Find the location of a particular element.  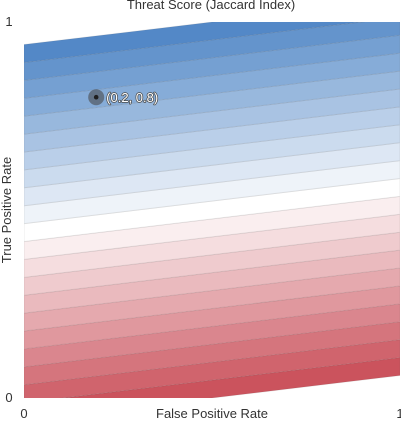

x-tick-label-0: 0 is located at coordinates (23, 413).